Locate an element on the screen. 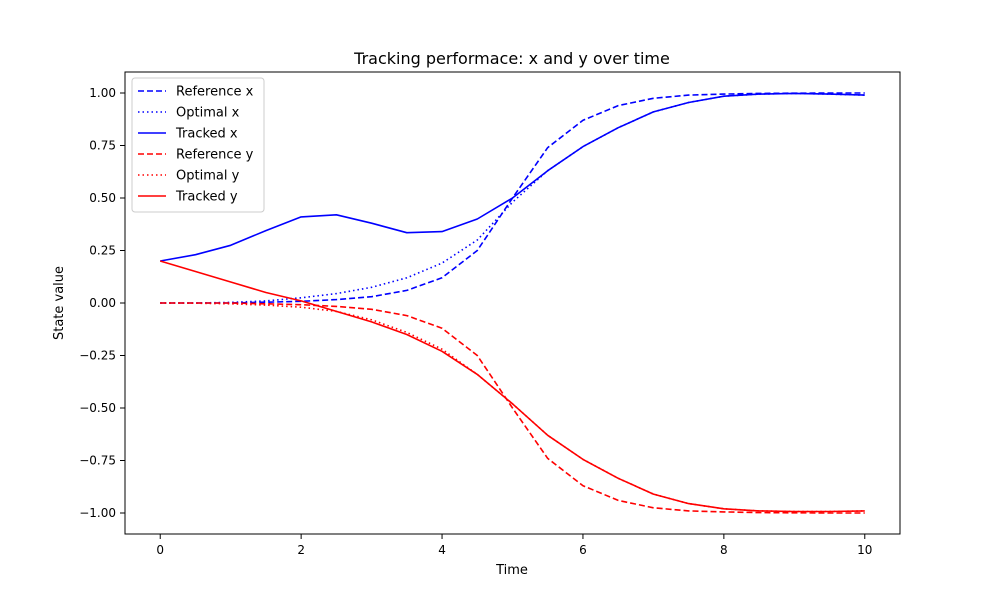 This screenshot has width=1000, height=600. y-tick-label: 0.50 is located at coordinates (102, 198).